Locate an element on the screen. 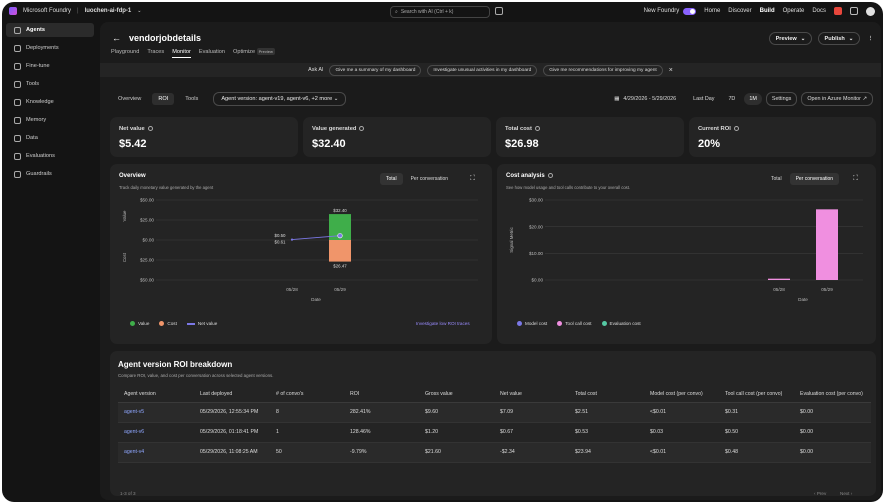  column-header: Gross value is located at coordinates (456, 394).